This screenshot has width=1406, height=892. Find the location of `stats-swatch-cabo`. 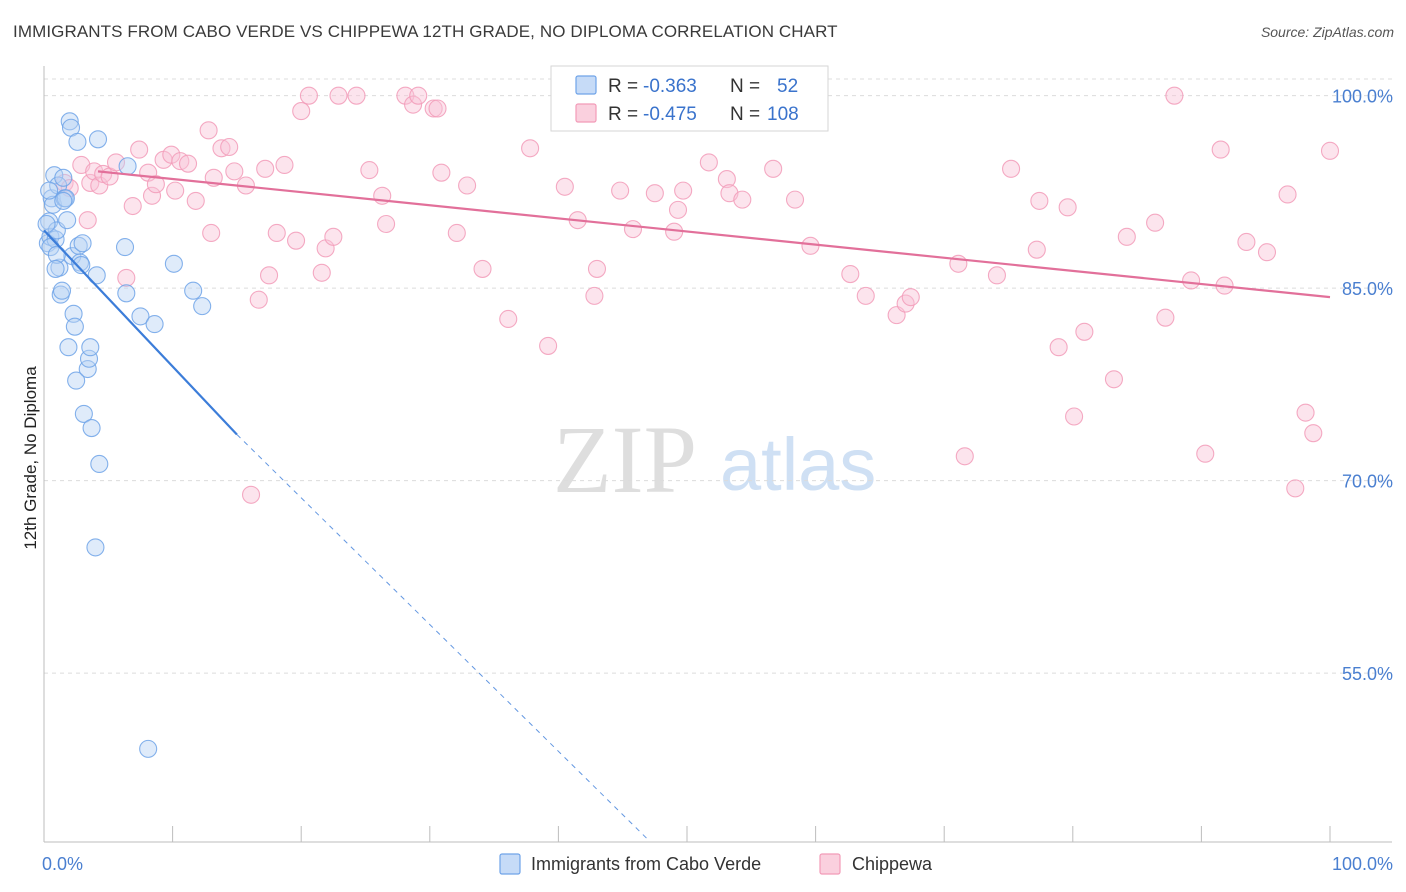

stats-swatch-cabo is located at coordinates (586, 85).